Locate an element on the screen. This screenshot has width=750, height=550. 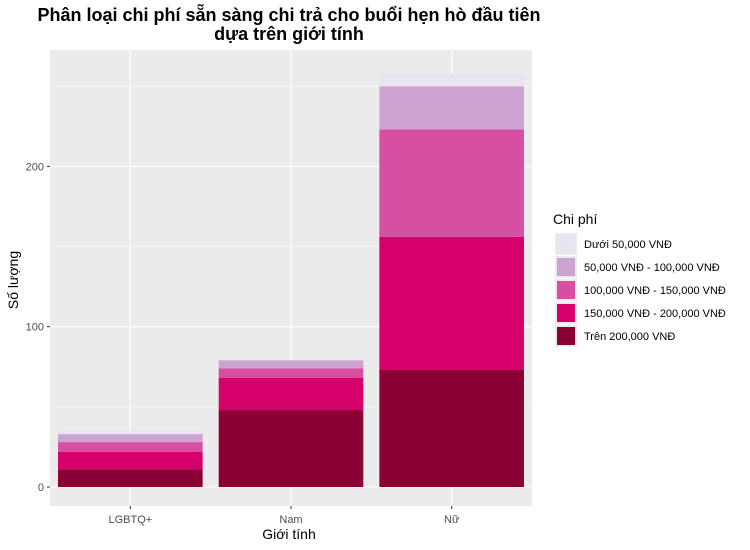
y-axis-title: Số lượng is located at coordinates (13, 280).